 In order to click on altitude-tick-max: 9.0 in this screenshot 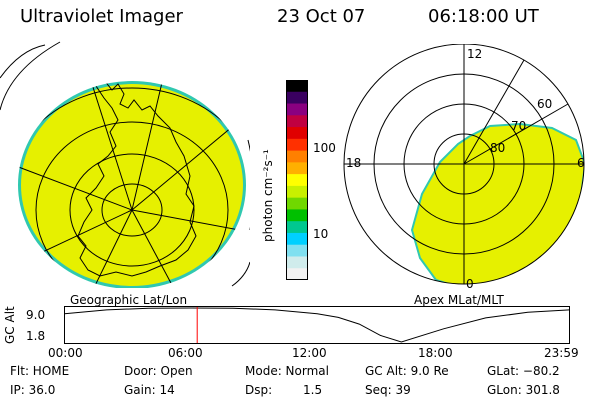, I will do `click(36, 315)`.